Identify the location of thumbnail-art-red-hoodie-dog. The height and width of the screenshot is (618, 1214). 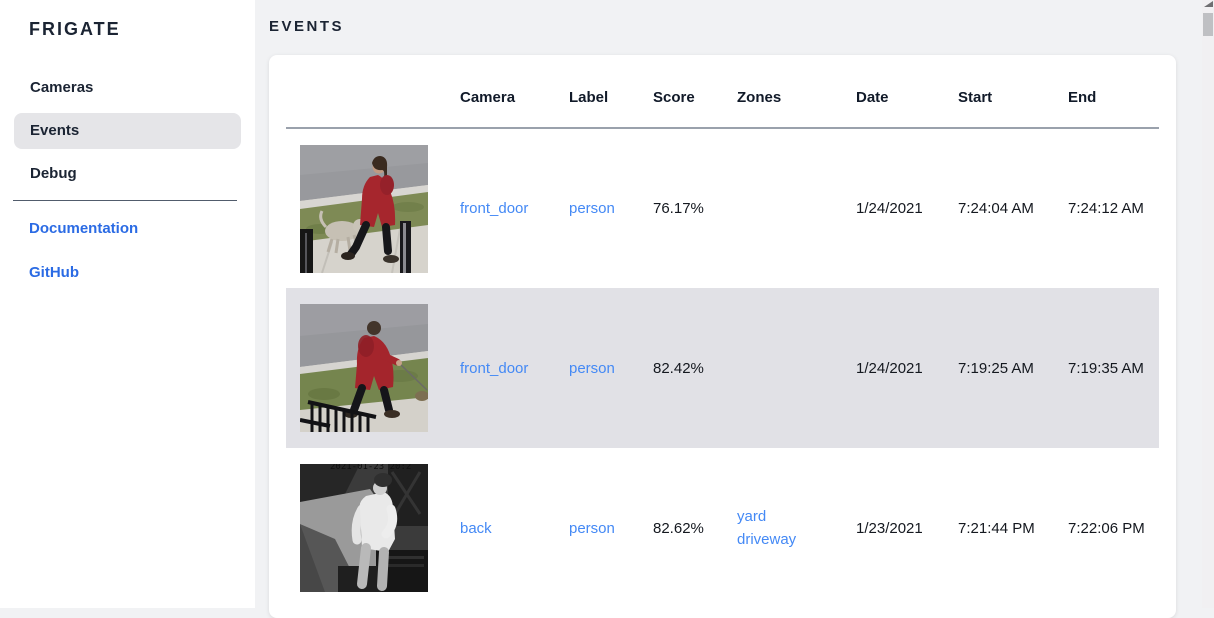
(364, 368).